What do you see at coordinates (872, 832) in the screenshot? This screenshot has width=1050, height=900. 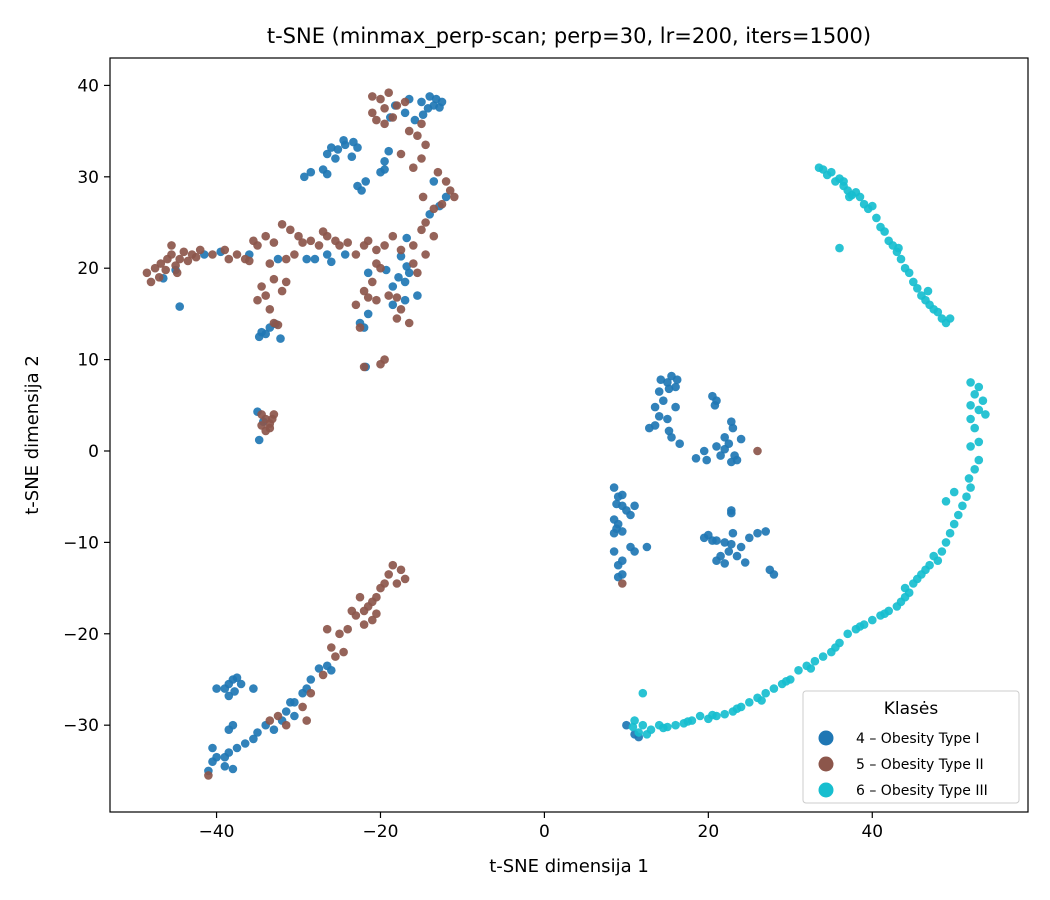 I see `x-tick-label: 40` at bounding box center [872, 832].